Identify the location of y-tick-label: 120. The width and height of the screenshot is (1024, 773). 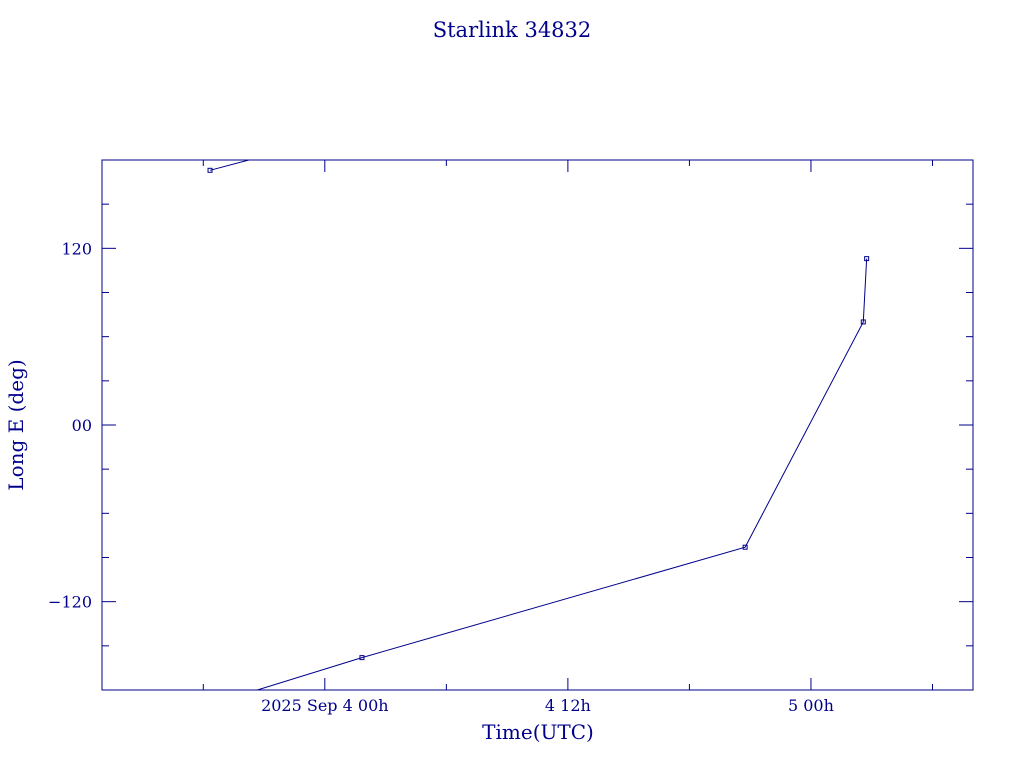
(76, 248).